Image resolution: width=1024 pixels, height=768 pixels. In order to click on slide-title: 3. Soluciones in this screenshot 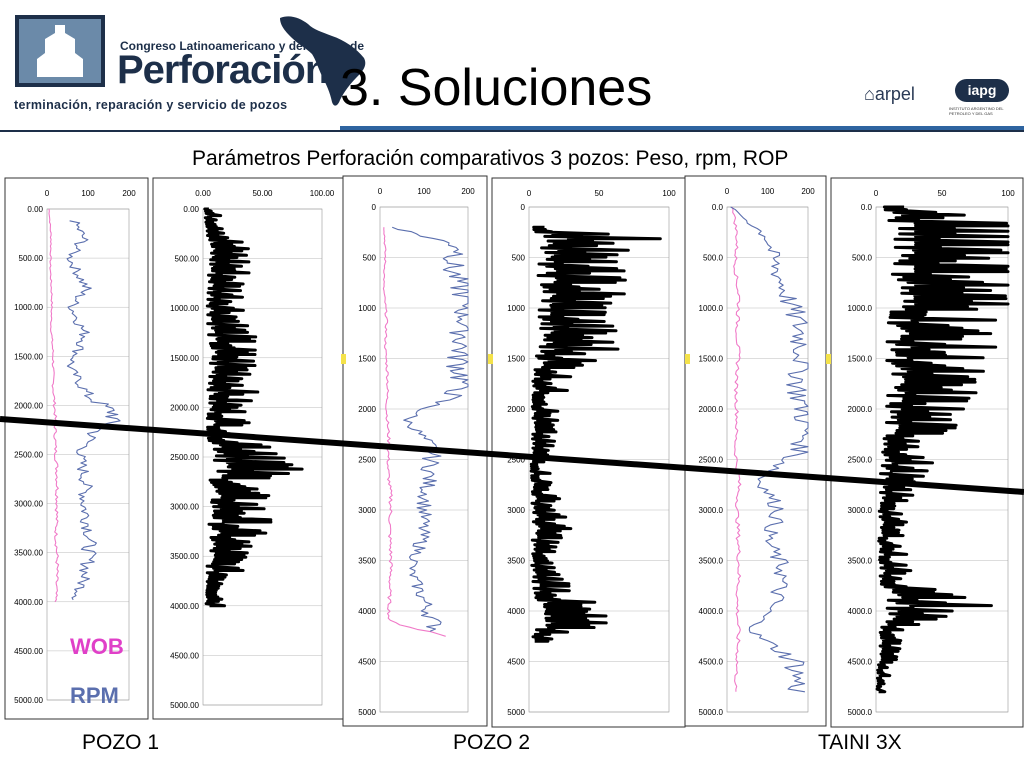, I will do `click(496, 88)`.